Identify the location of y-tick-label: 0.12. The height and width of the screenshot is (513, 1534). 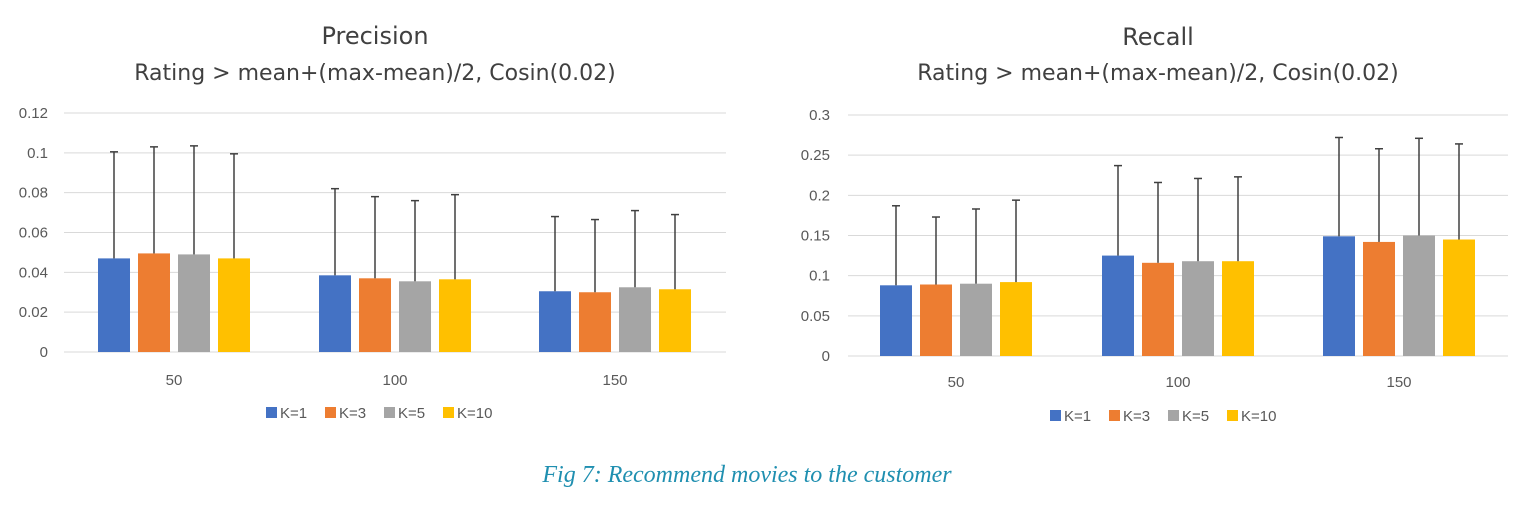
(33, 113).